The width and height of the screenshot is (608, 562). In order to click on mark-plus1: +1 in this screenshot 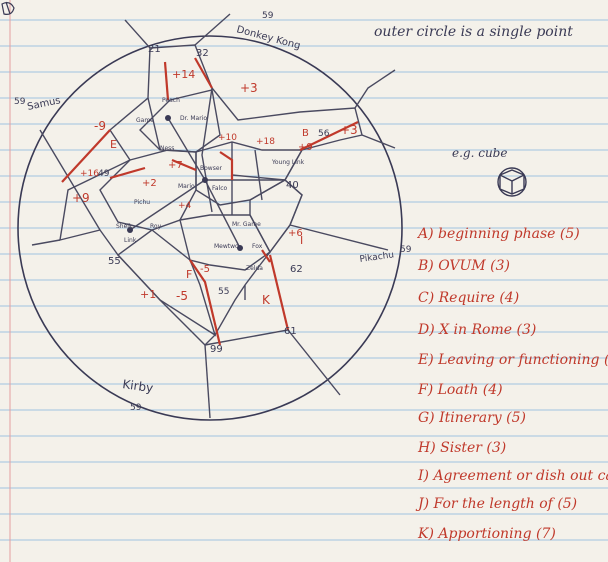, I will do `click(148, 294)`.